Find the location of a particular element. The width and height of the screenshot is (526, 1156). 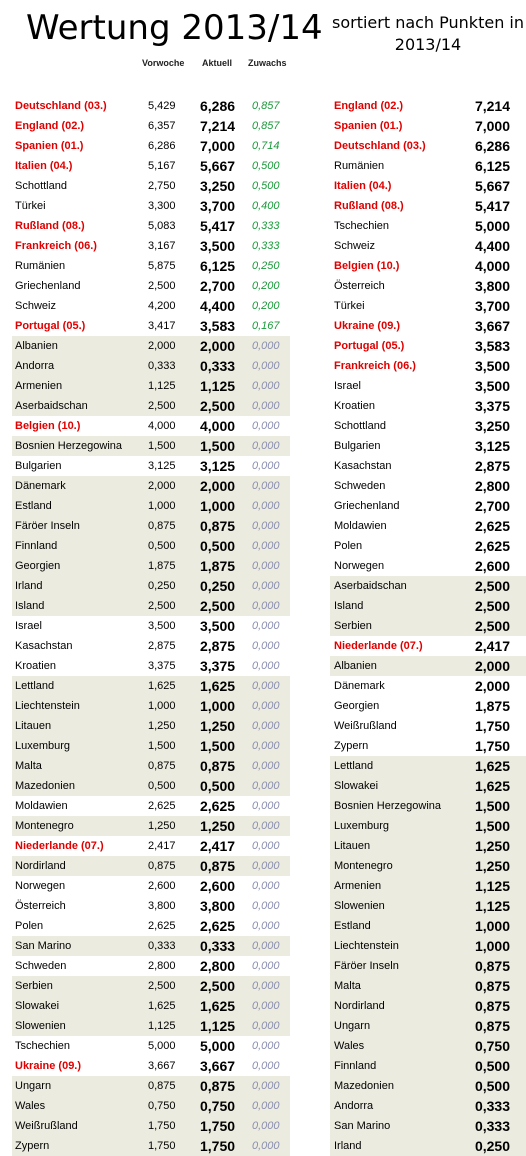

sorted-row: Nordirland 0,875 is located at coordinates (428, 1006).